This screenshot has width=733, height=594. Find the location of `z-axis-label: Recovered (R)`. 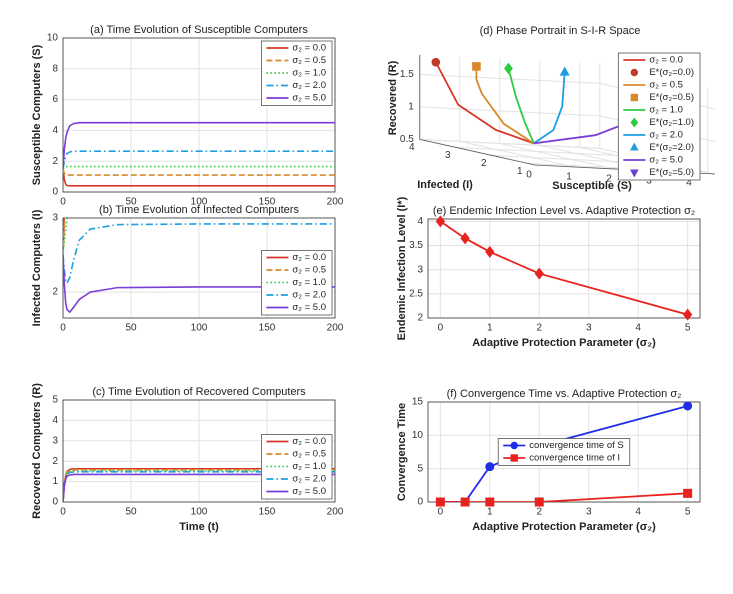

z-axis-label: Recovered (R) is located at coordinates (393, 97).